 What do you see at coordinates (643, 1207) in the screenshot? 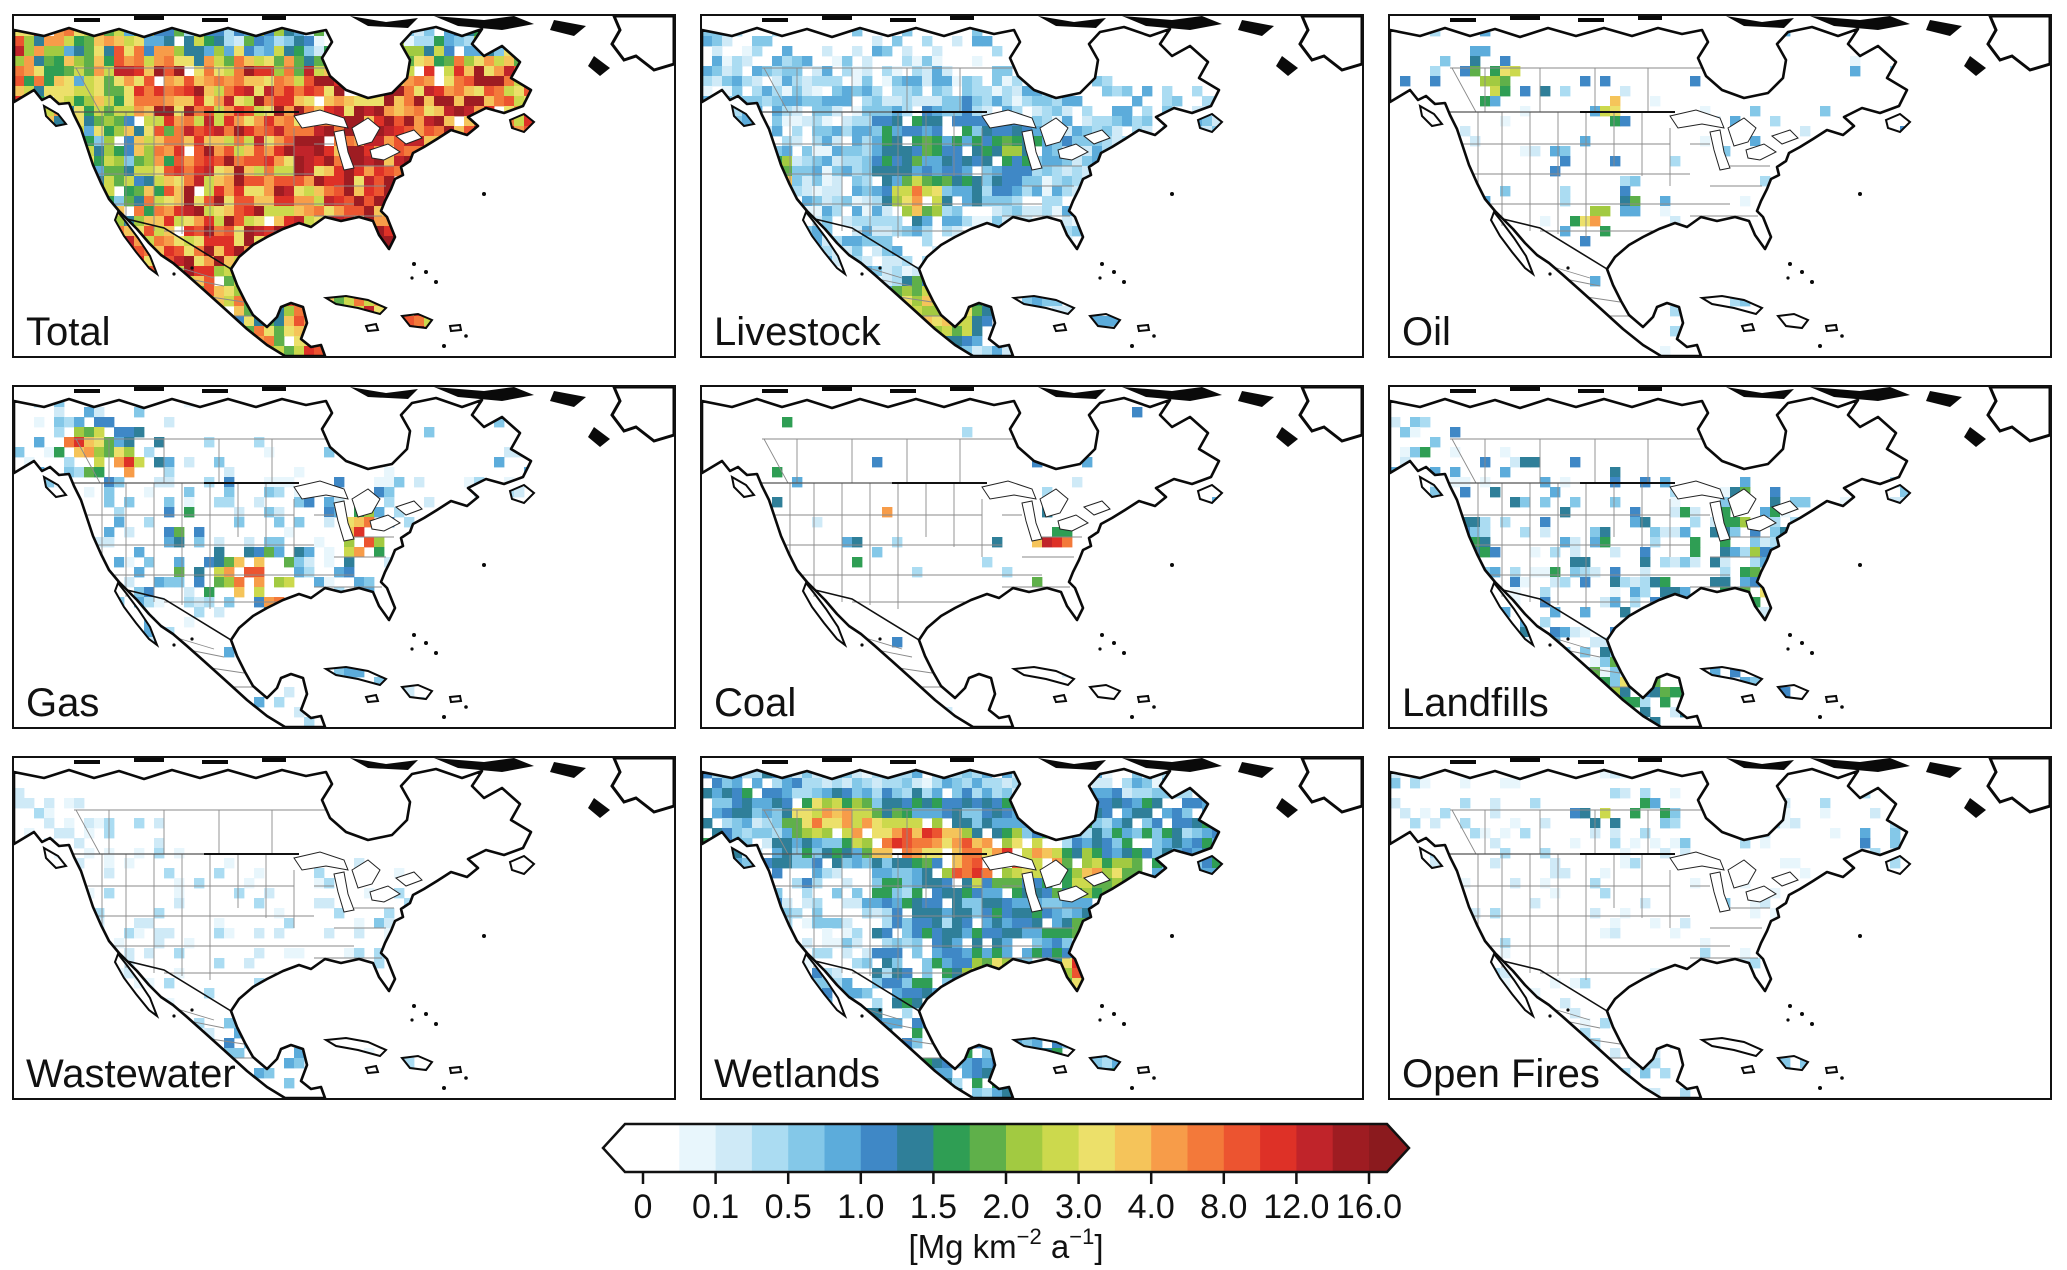
I see `colorbar-tick-label: 0` at bounding box center [643, 1207].